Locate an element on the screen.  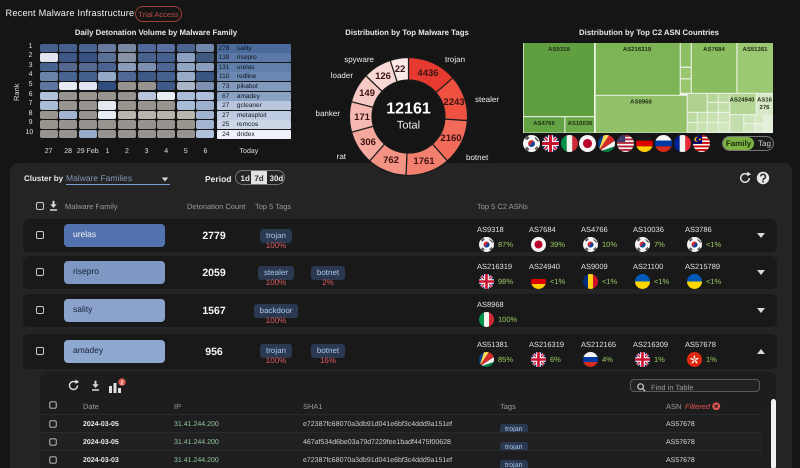
svg-text: AS8968 is located at coordinates (641, 102).